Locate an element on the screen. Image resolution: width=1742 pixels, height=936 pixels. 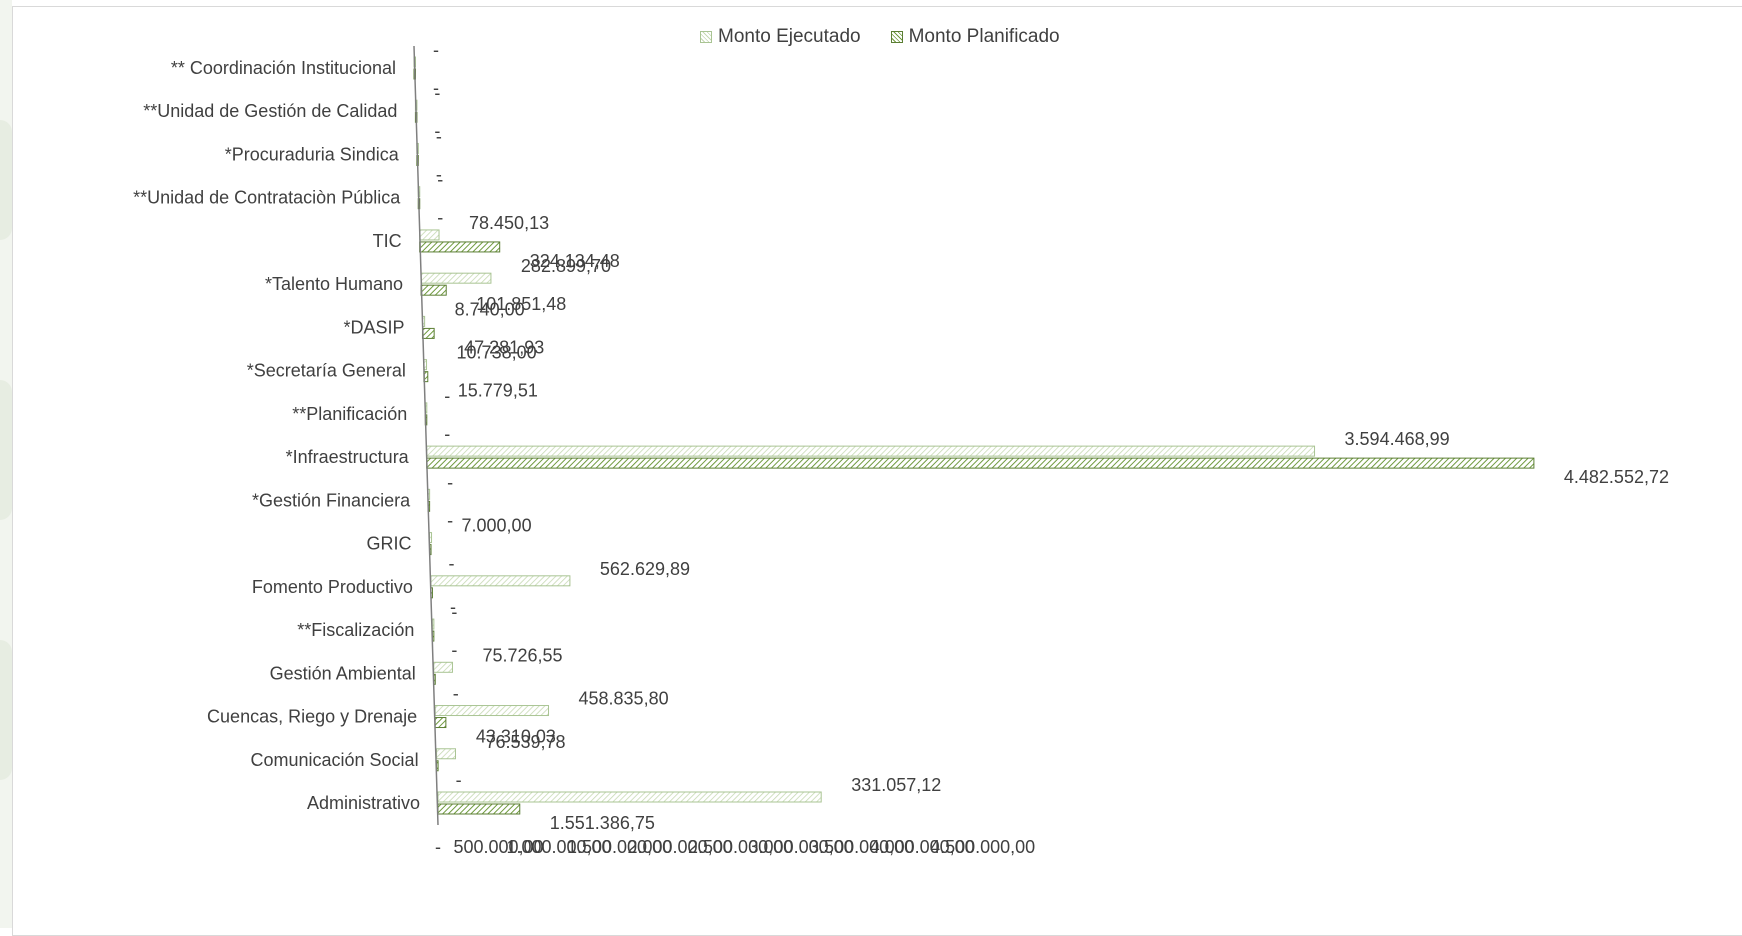
data-label-executed: 3.594.468,99 is located at coordinates (1397, 439).